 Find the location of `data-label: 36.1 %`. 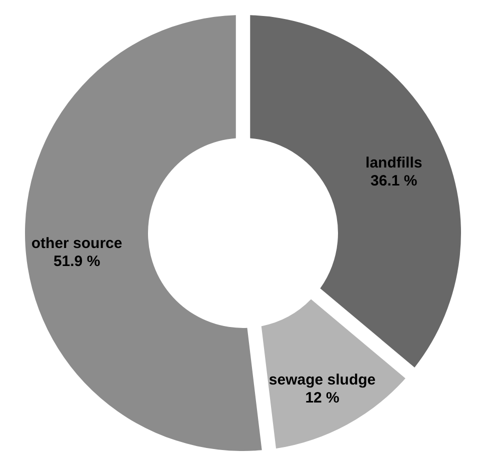

data-label: 36.1 % is located at coordinates (394, 181).